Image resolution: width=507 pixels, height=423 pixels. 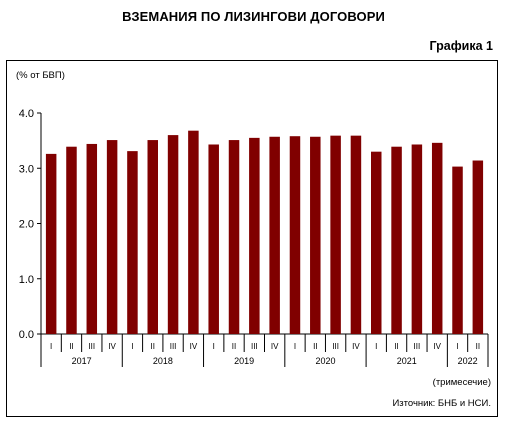 I want to click on year-label: 2017, so click(x=82, y=361).